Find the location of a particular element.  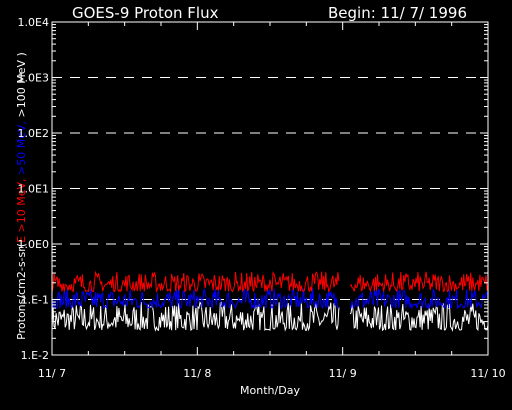

y-axis-label-suffix: ) is located at coordinates (21, 56).